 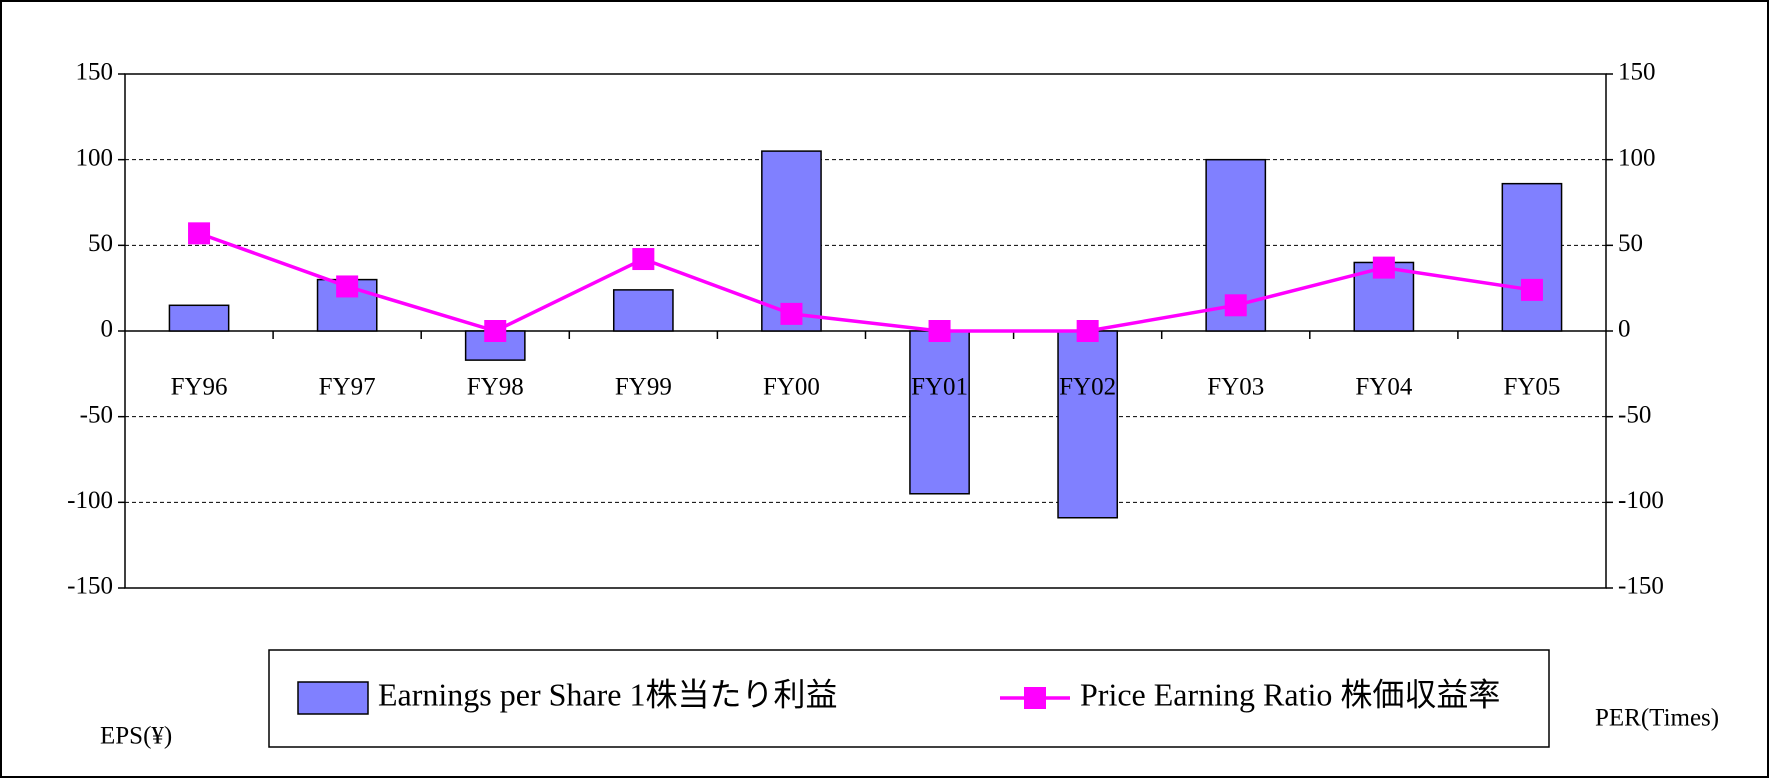 What do you see at coordinates (643, 387) in the screenshot?
I see `x-tick-label: FY99` at bounding box center [643, 387].